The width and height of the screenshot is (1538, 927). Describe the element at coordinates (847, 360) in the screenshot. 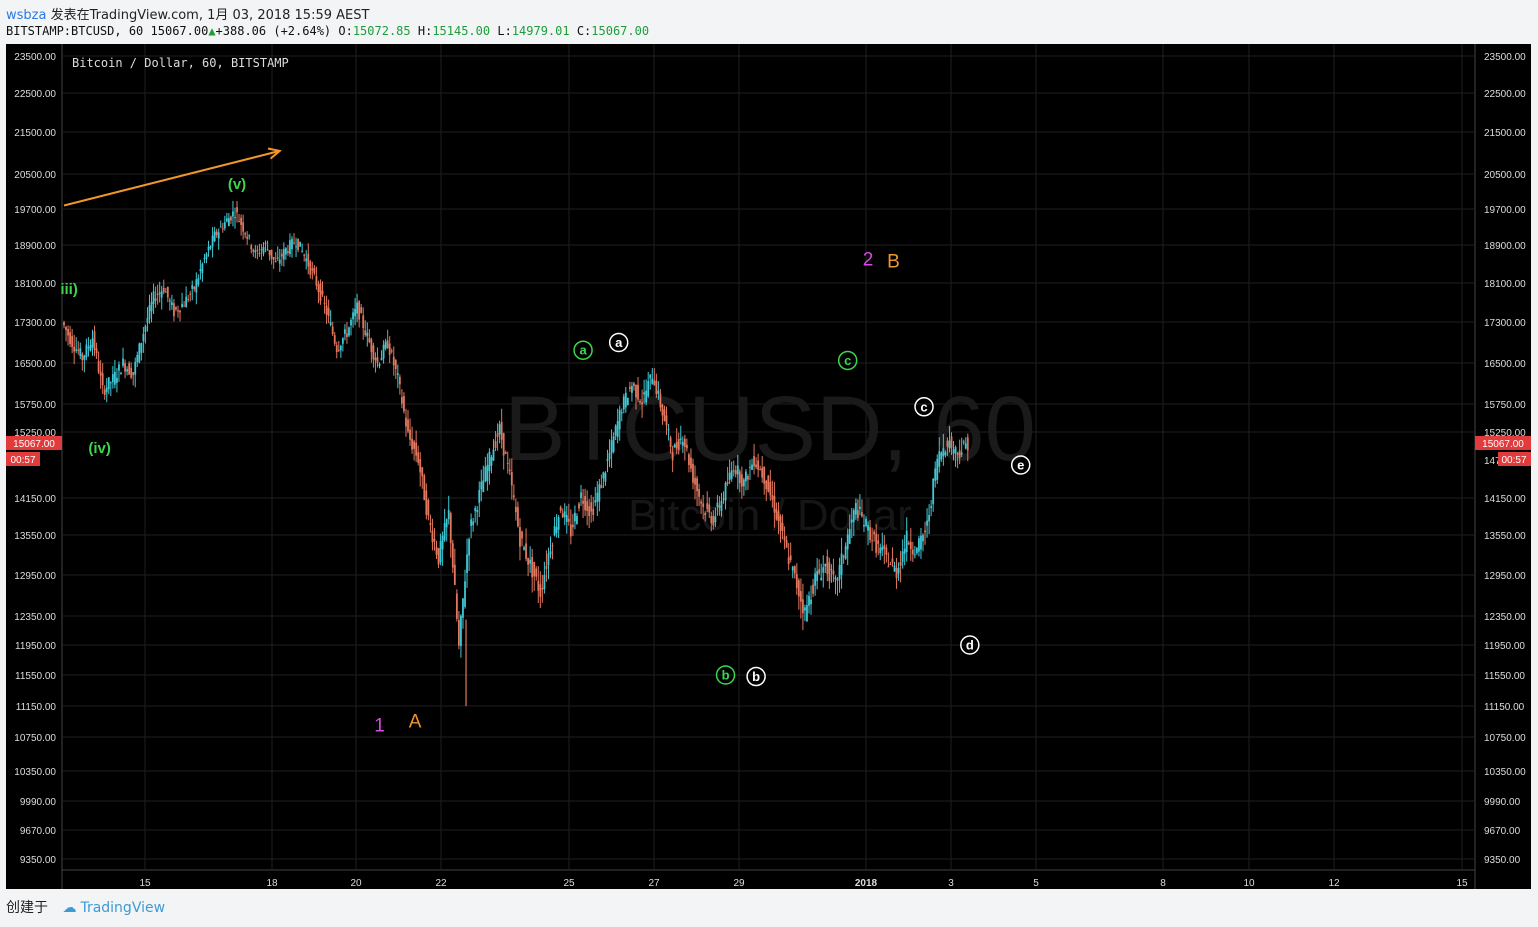

I see `wave-label: c` at that location.